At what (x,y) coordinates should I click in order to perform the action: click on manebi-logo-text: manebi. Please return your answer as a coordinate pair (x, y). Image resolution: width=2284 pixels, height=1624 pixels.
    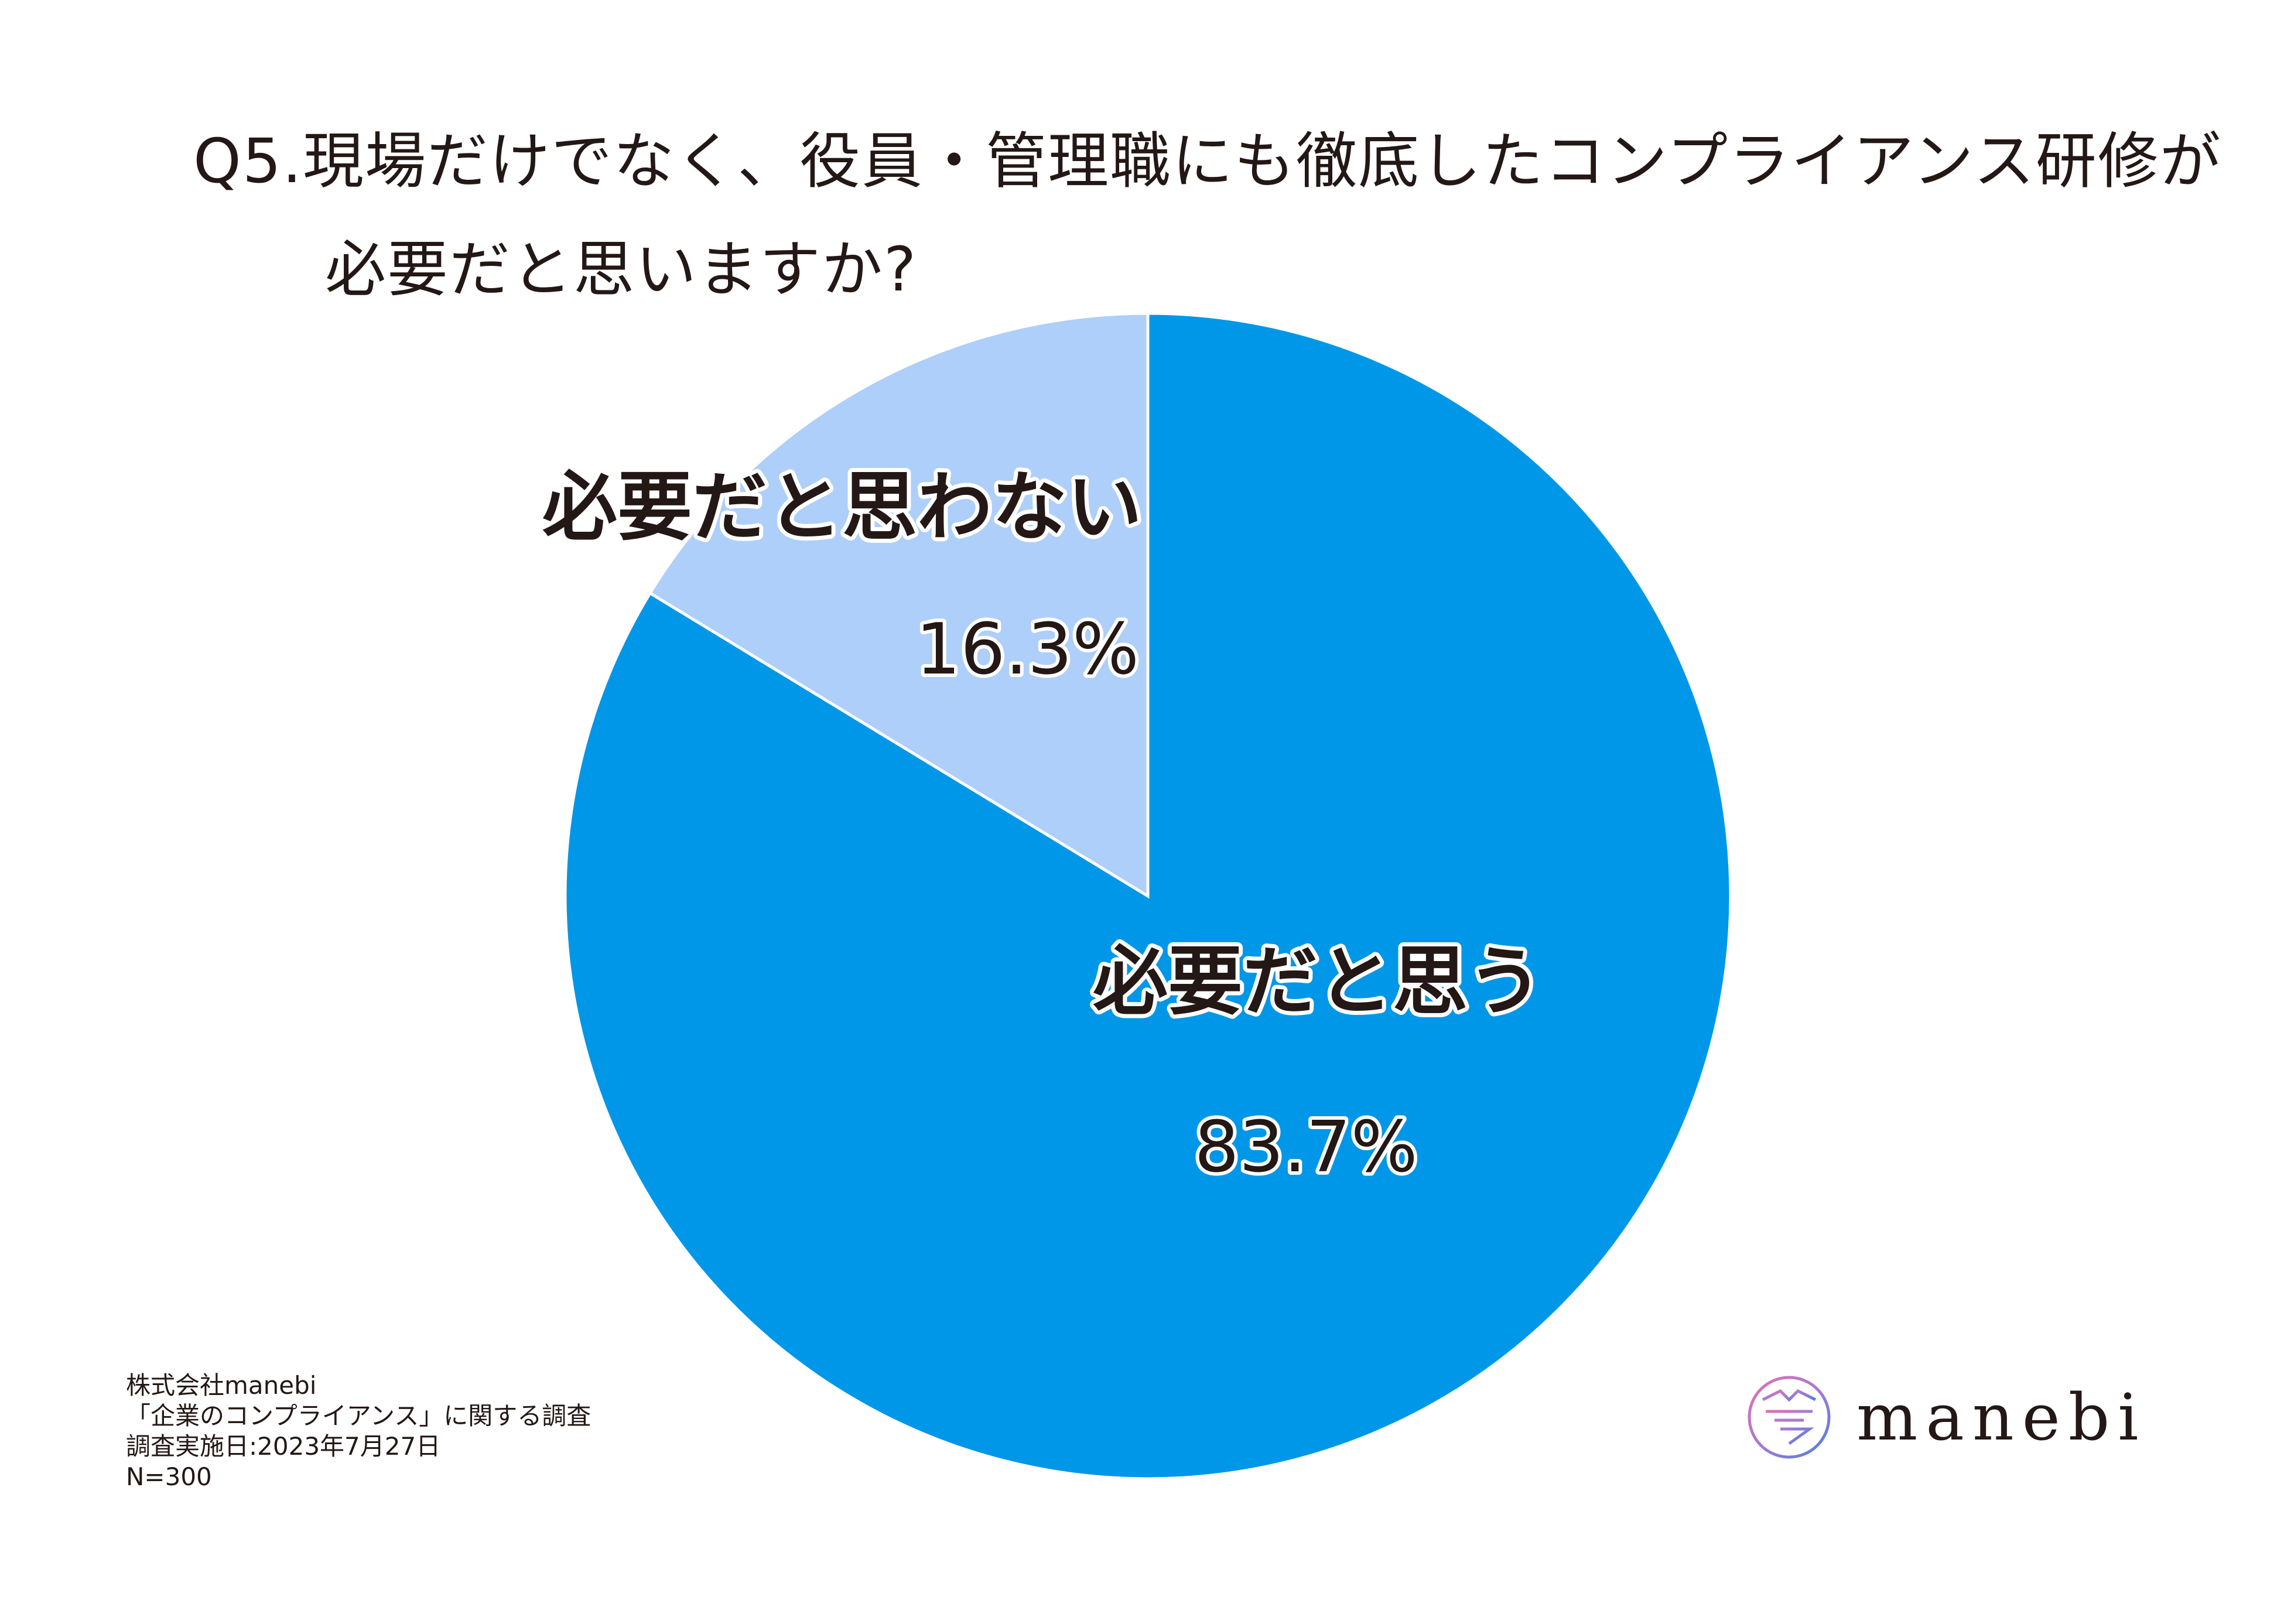
    Looking at the image, I should click on (2001, 1417).